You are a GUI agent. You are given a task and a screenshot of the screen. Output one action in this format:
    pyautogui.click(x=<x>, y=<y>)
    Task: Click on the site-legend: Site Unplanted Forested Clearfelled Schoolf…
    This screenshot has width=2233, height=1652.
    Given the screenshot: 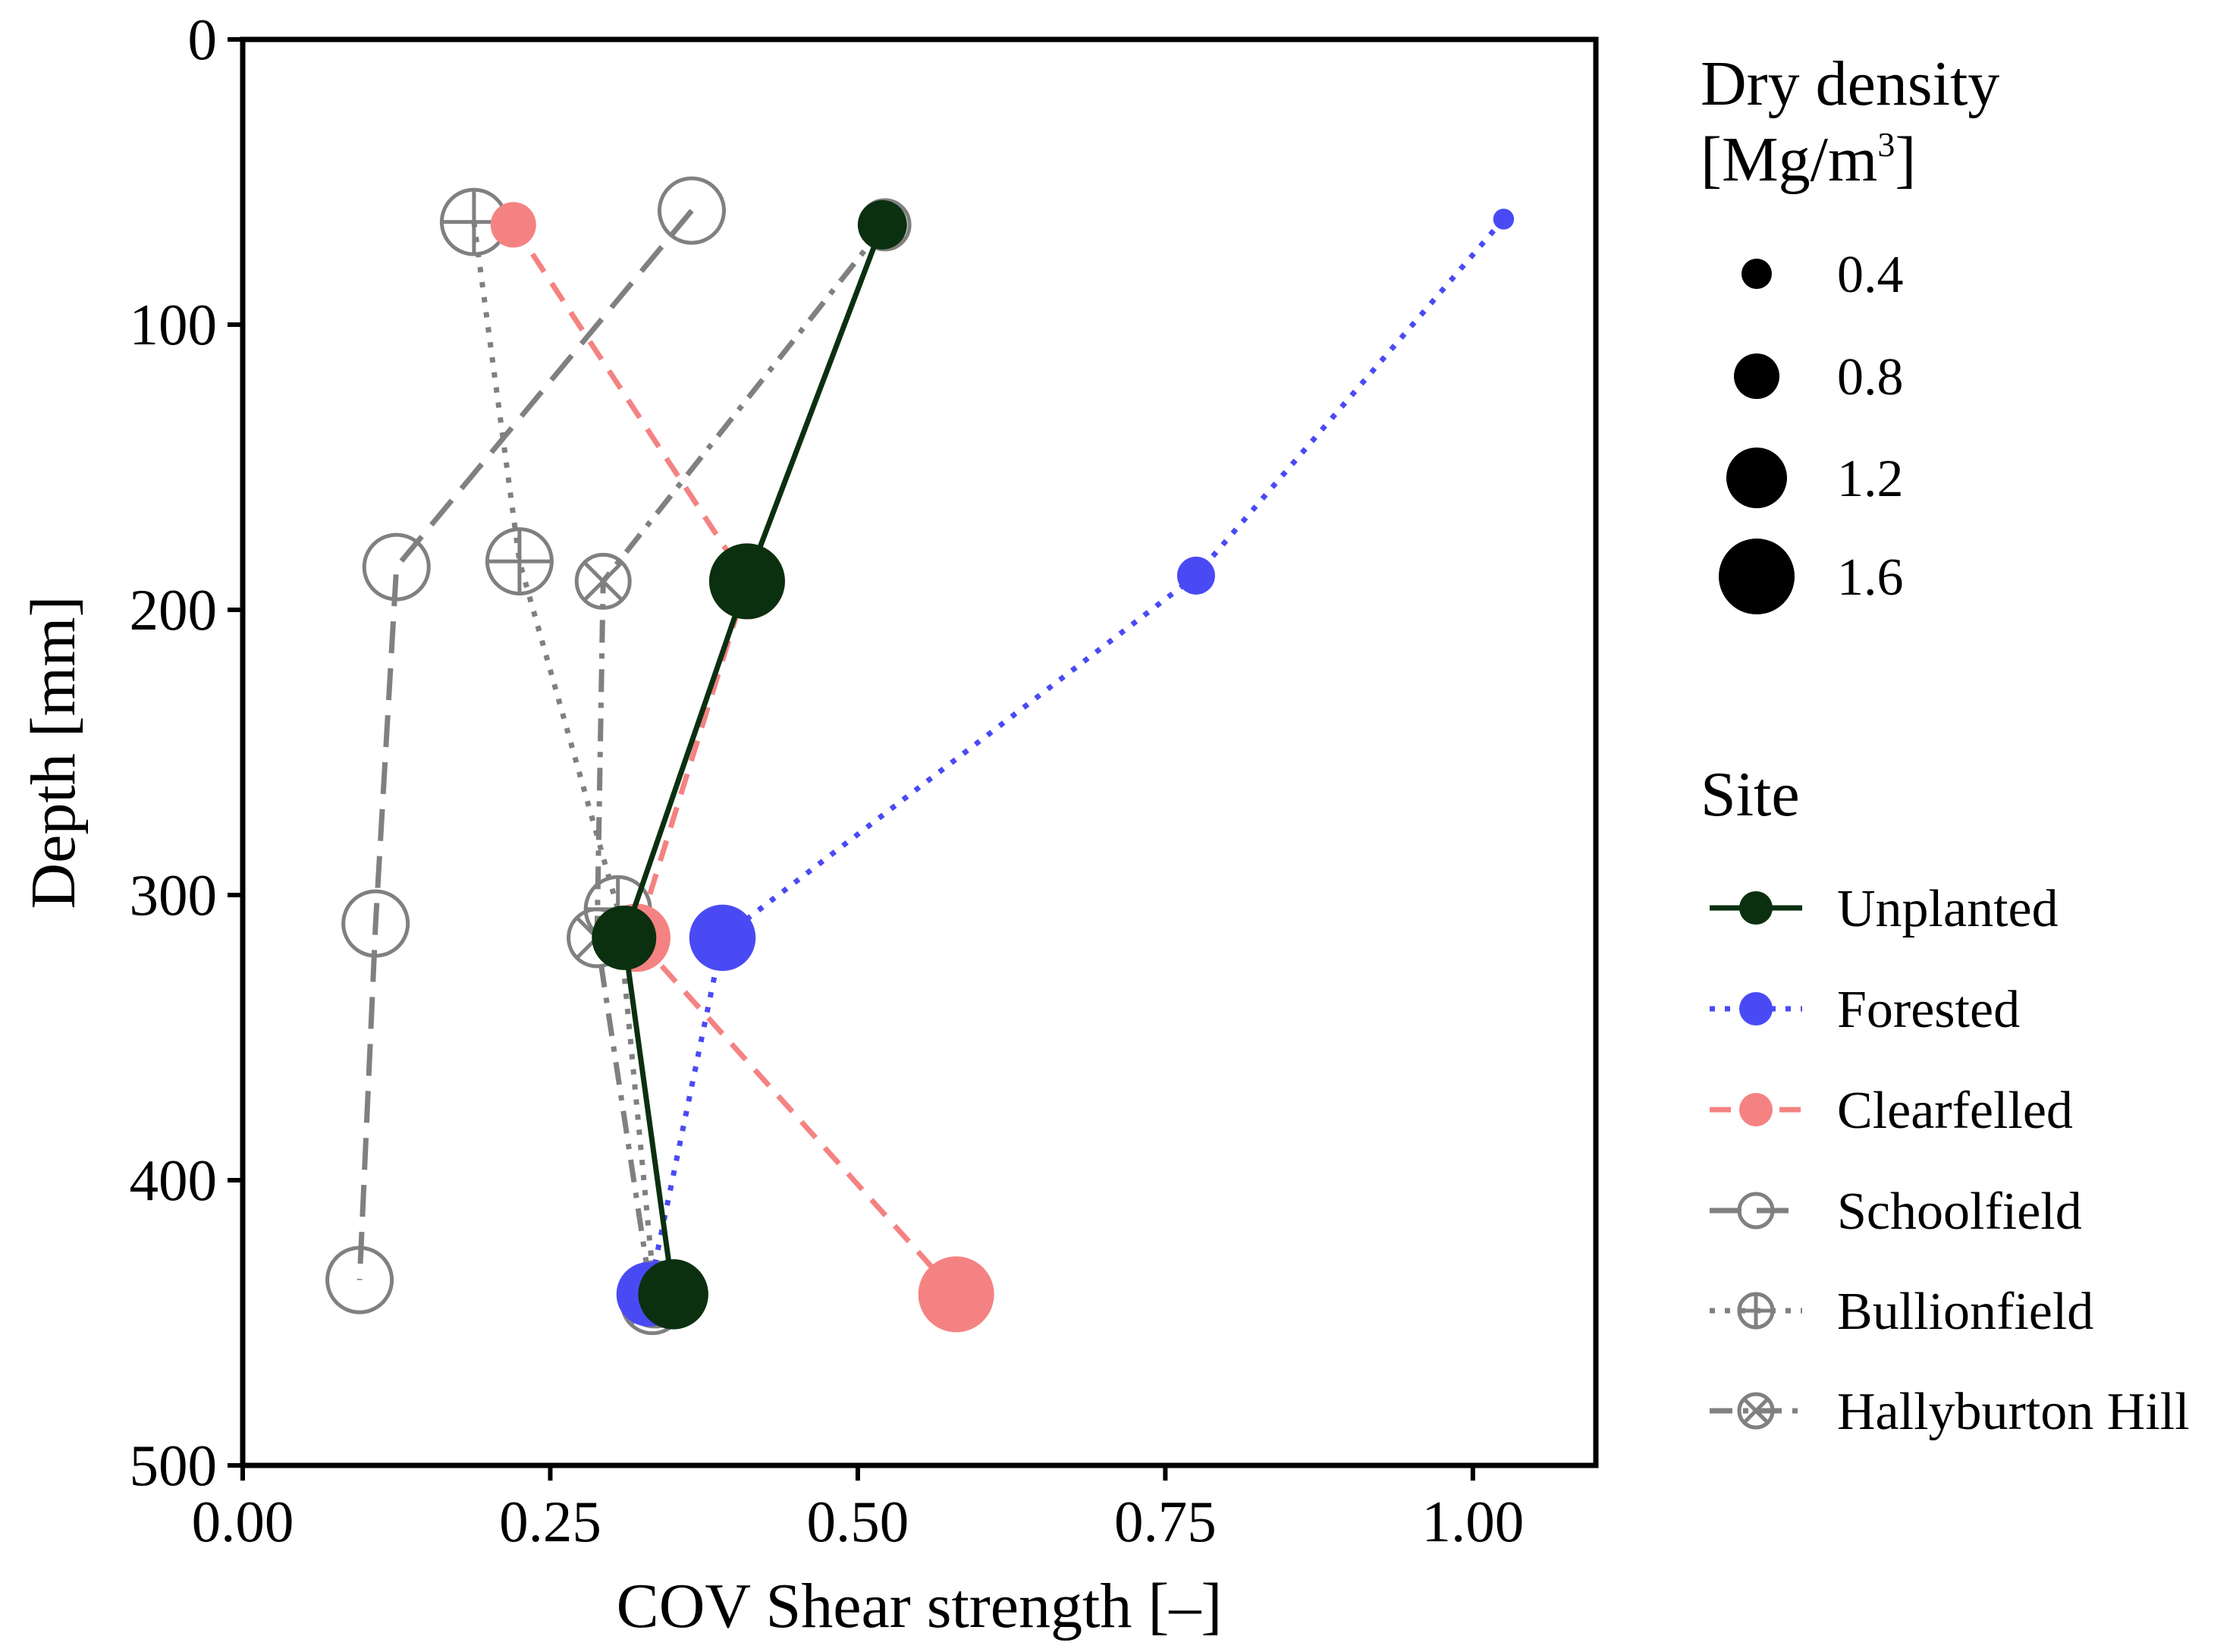 What is the action you would take?
    pyautogui.click(x=1945, y=1100)
    